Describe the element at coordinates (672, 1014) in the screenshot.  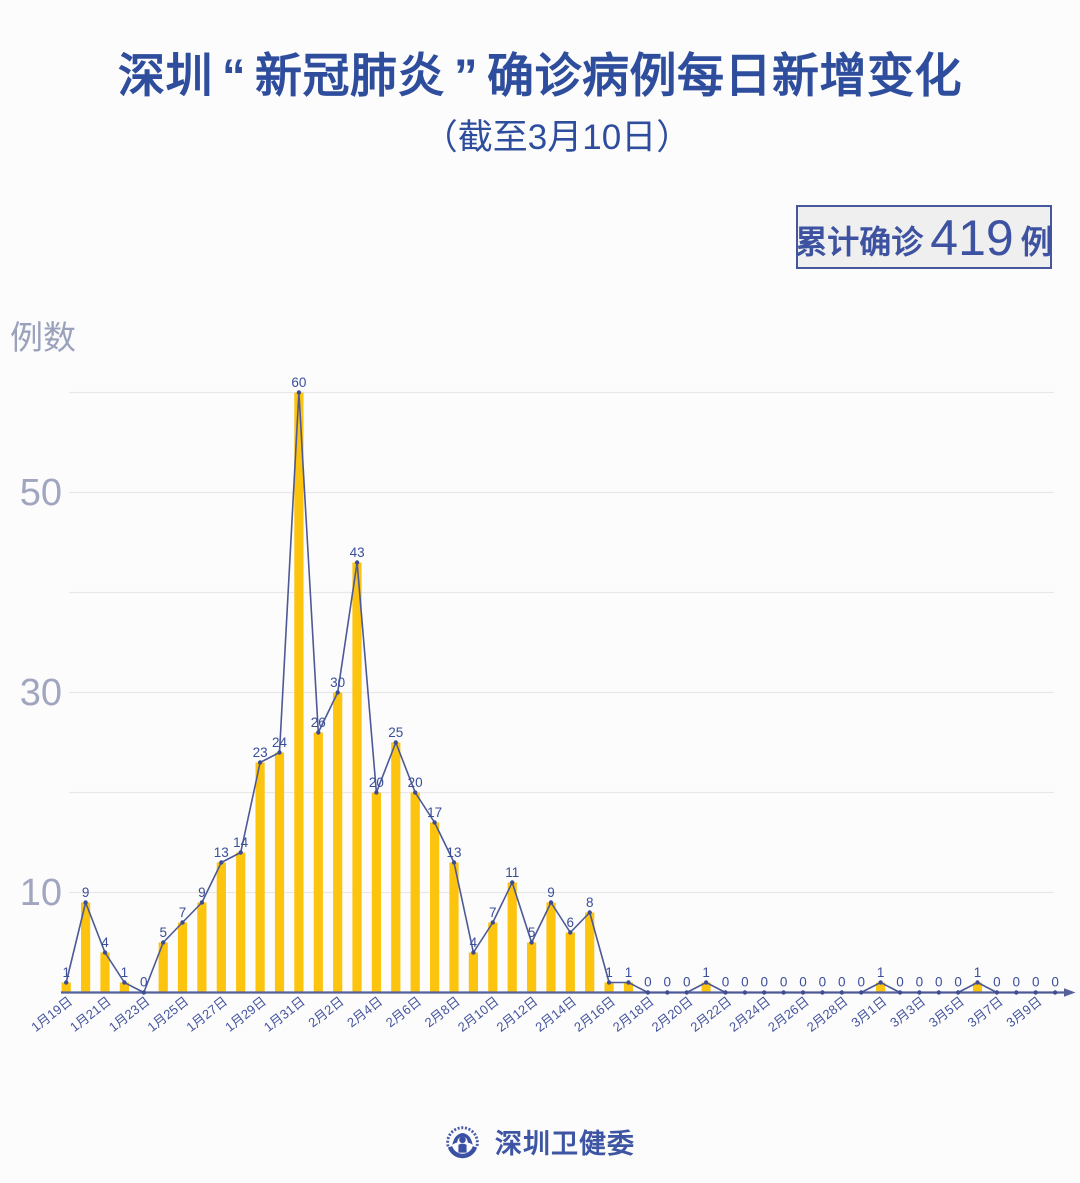
I see `svg-text: 2月20日` at that location.